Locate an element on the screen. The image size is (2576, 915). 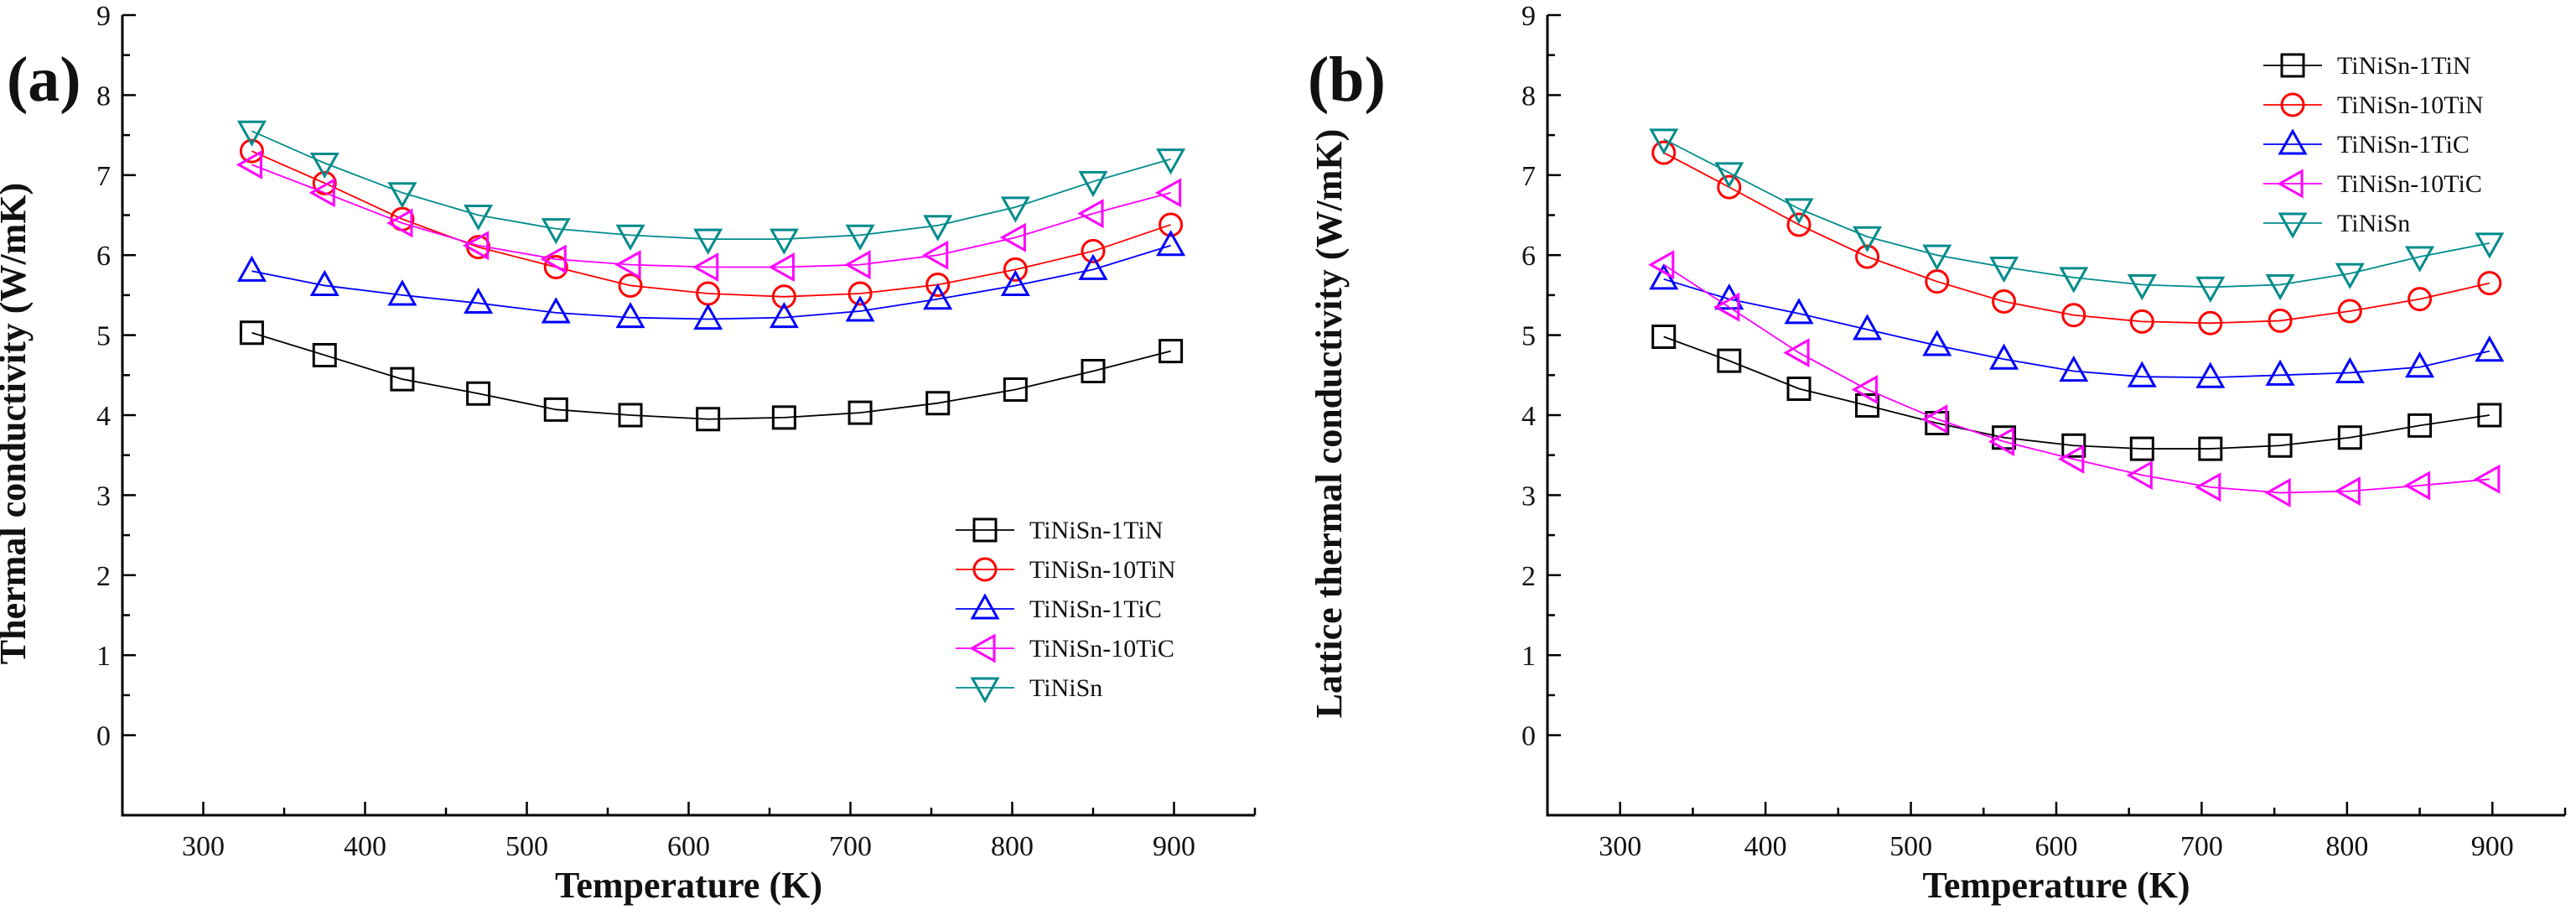
series-TiNiSn-1TiN is located at coordinates (2076, 393).